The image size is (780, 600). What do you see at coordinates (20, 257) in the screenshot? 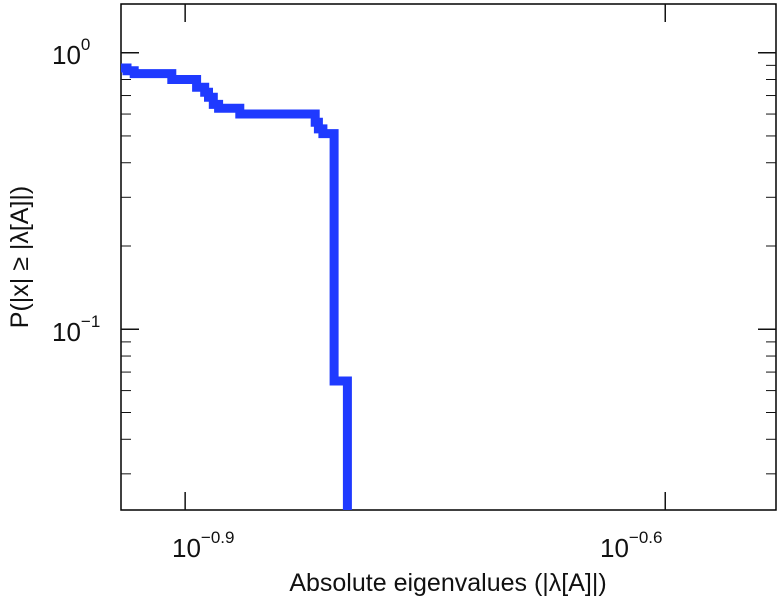
I see `y-axis-title: P(|x| ≥ |λ[A]|)` at bounding box center [20, 257].